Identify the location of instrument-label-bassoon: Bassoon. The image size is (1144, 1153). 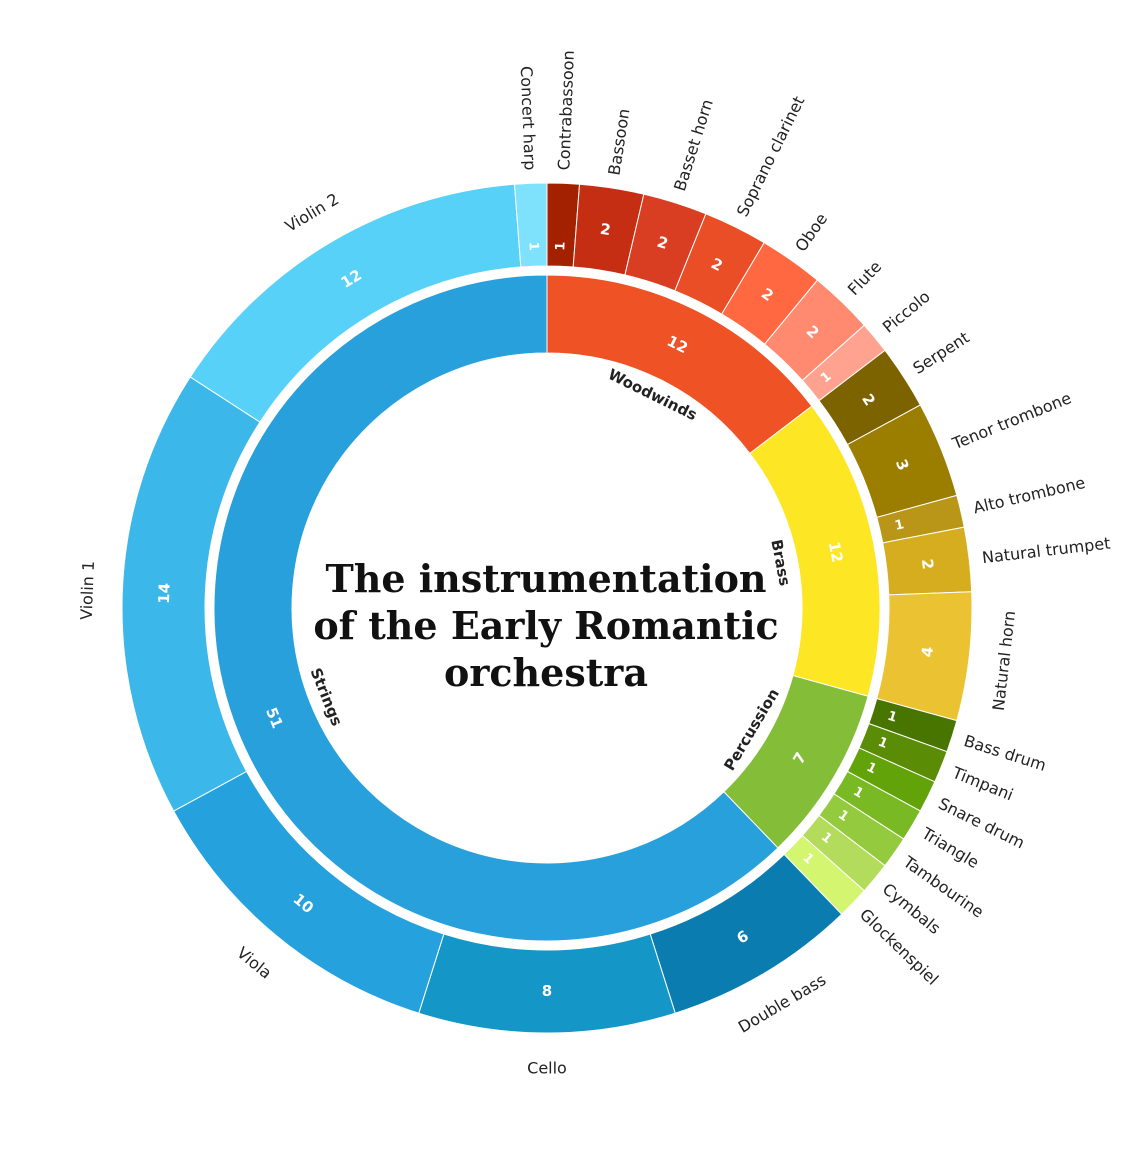
(618, 141).